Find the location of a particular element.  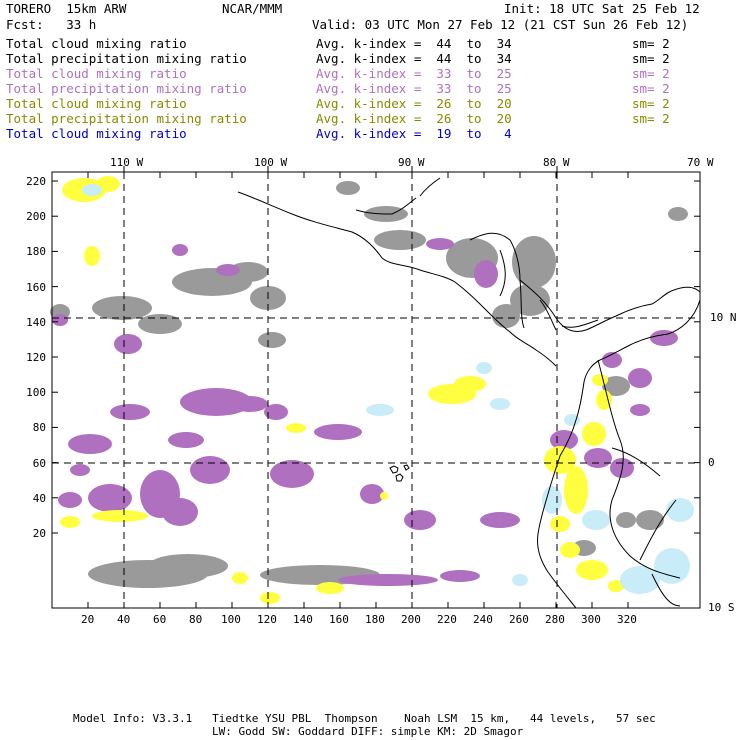

y-tick-label: 20 is located at coordinates (39, 533).